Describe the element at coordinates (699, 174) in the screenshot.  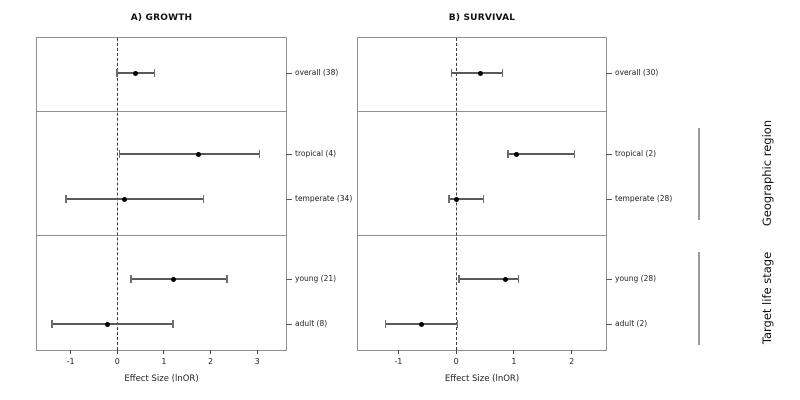
I see `geographic-region-bracket` at that location.